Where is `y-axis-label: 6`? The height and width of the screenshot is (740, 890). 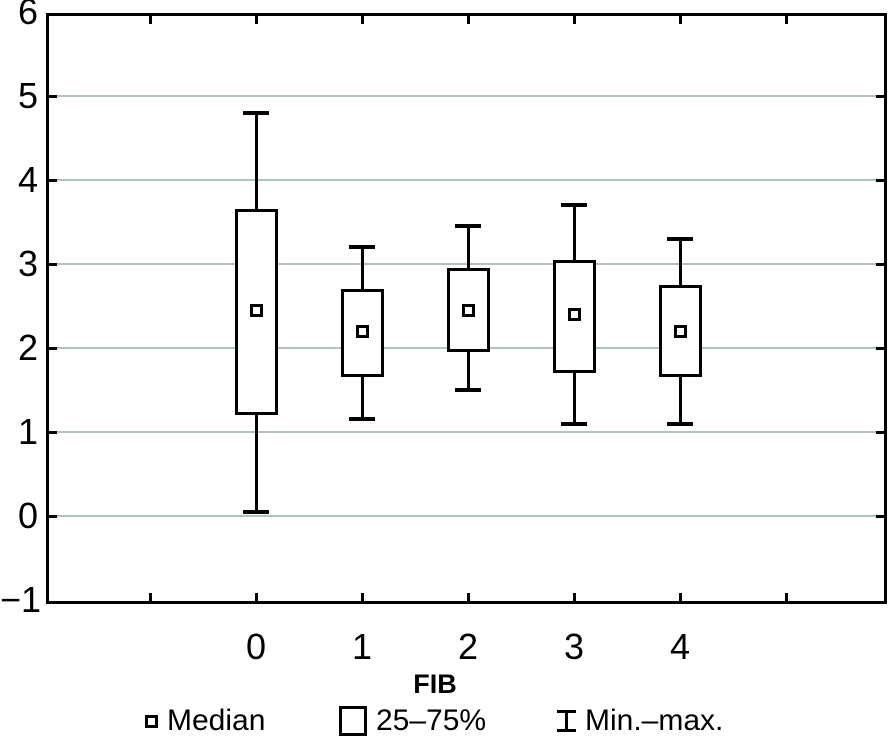
y-axis-label: 6 is located at coordinates (27, 16).